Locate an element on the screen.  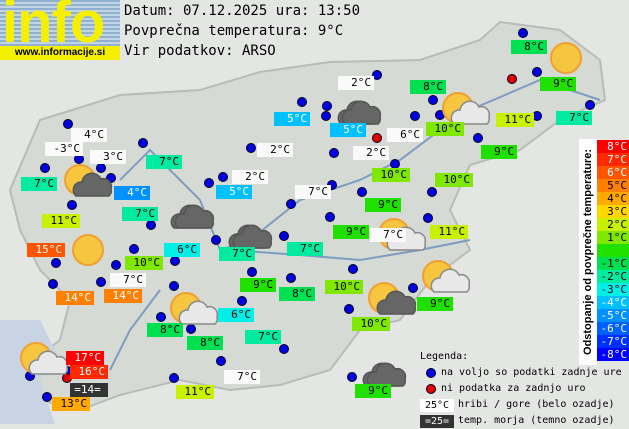
station-temp-label: 16°C is located at coordinates (89, 372).